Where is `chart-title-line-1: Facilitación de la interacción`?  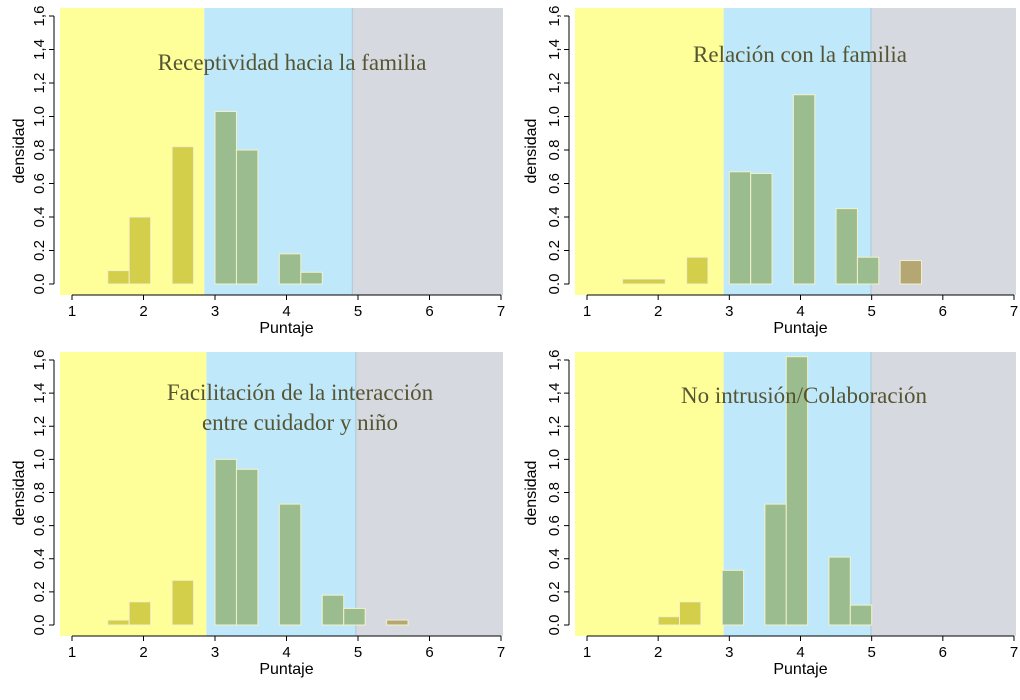 chart-title-line-1: Facilitación de la interacción is located at coordinates (300, 392).